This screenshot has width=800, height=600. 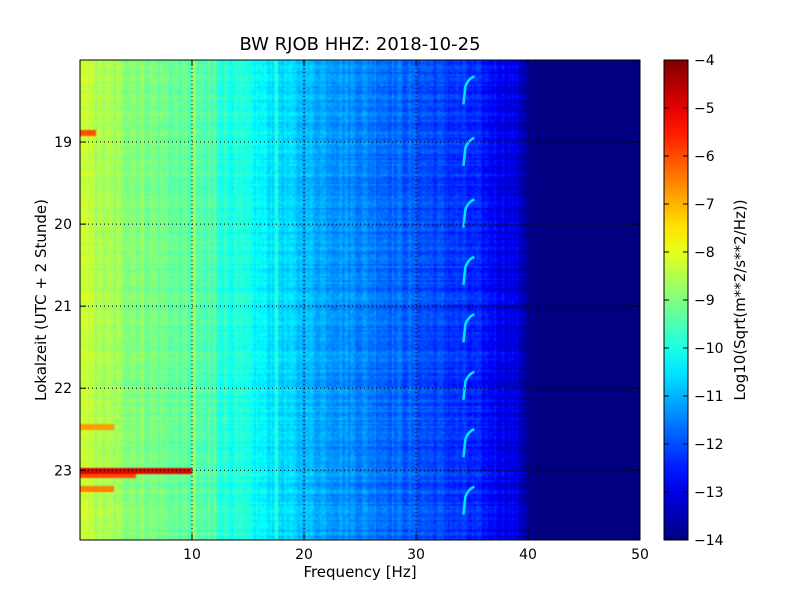 I want to click on y-tick-label: 20, so click(x=63, y=225).